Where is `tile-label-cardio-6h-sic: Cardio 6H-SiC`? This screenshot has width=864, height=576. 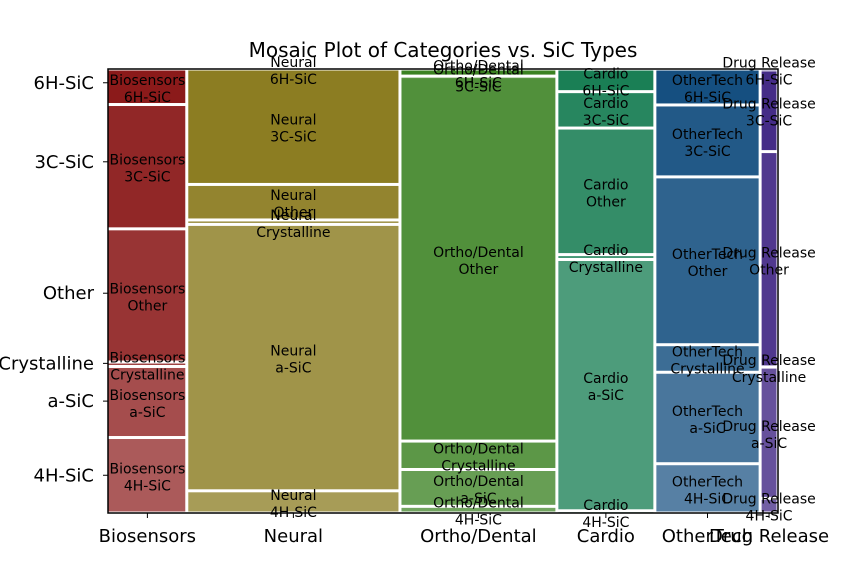
tile-label-cardio-6h-sic: Cardio 6H-SiC is located at coordinates (605, 82).